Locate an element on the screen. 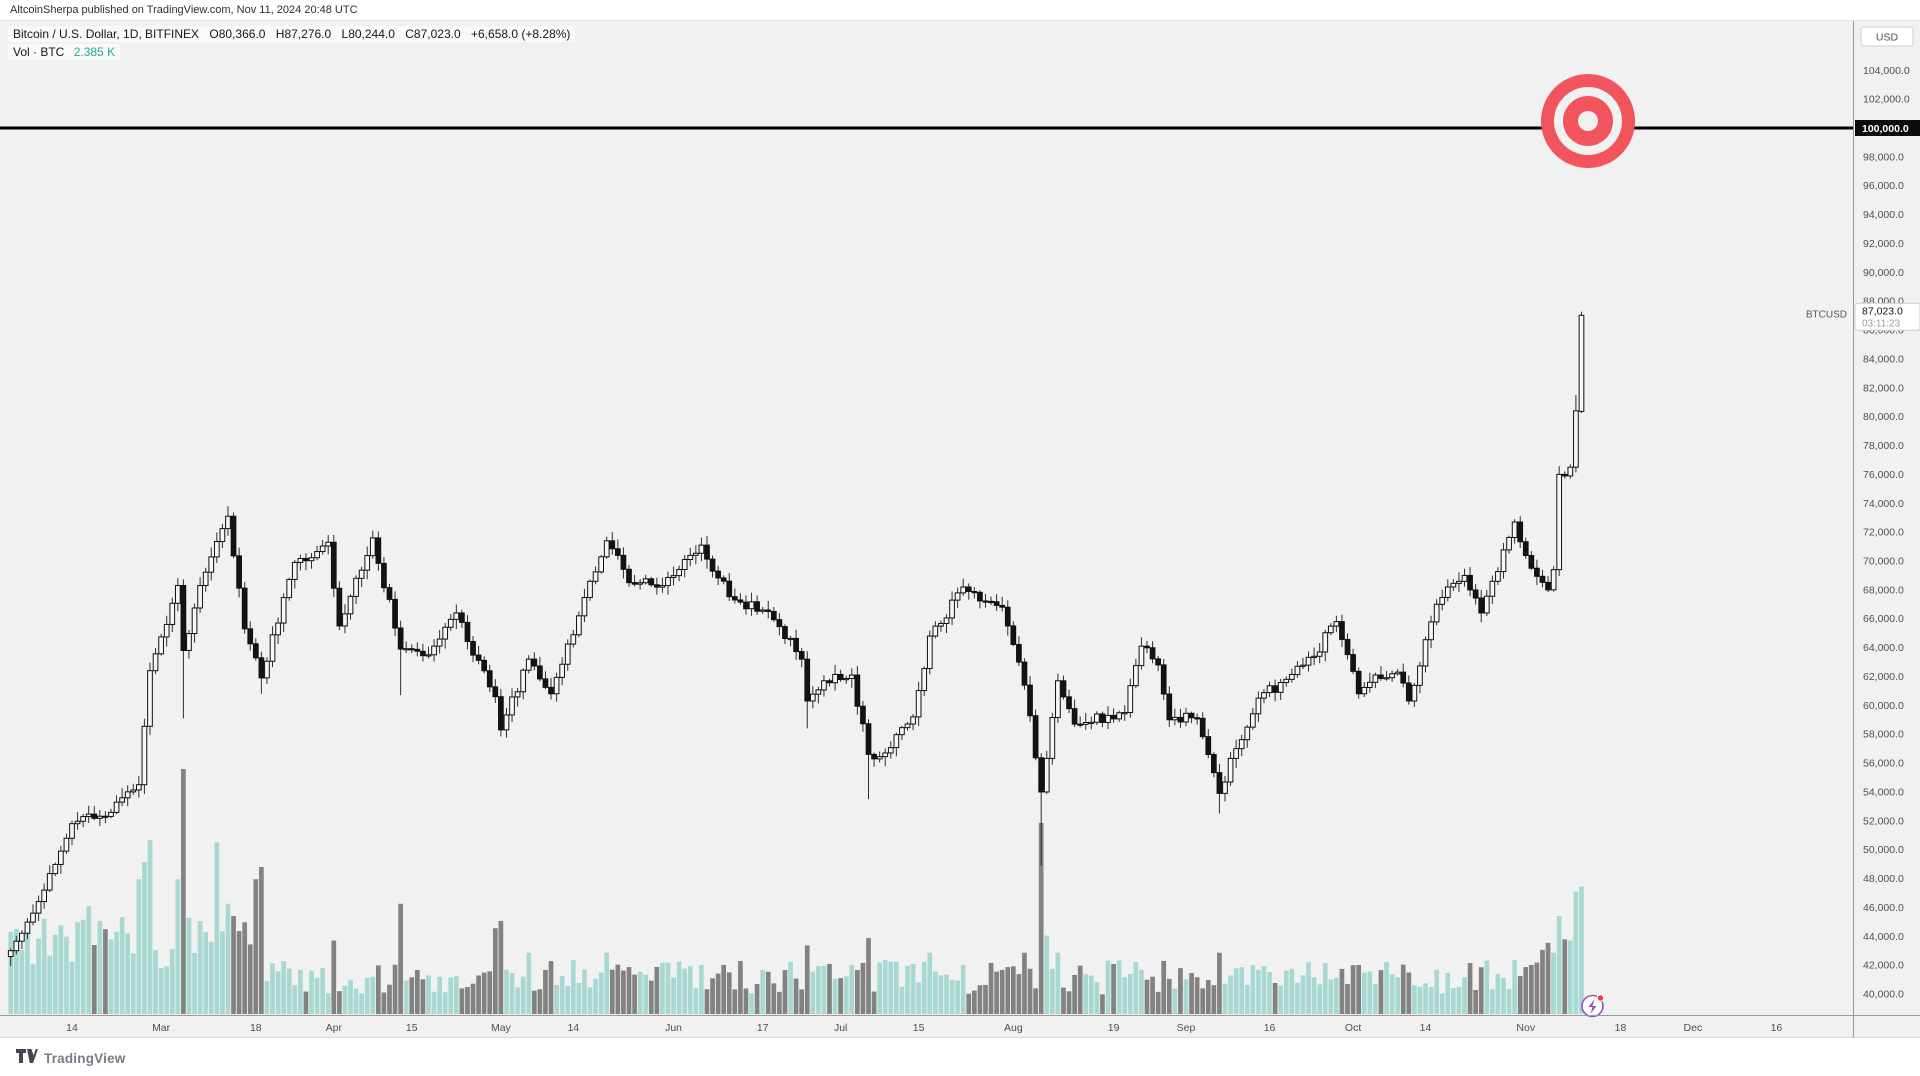 The image size is (1920, 1076). target-icon is located at coordinates (1588, 121).